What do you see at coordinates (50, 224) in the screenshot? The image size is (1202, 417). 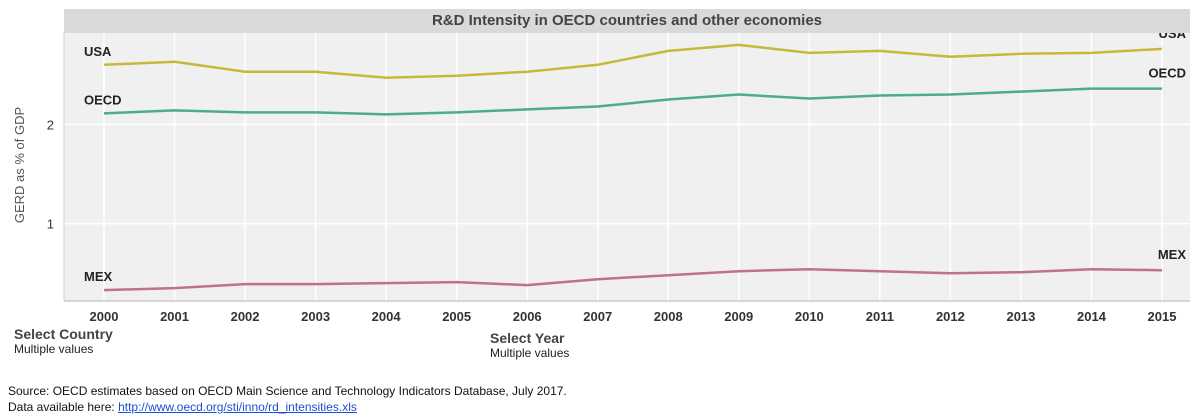 I see `y-tick-label: 1` at bounding box center [50, 224].